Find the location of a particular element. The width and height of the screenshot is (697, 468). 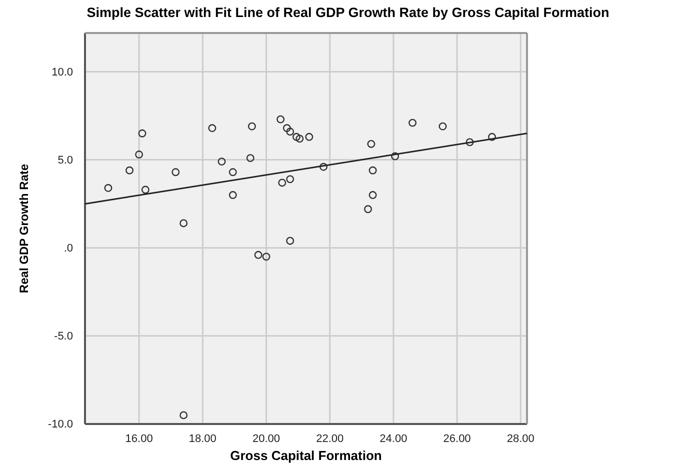

x-axis-title: Gross Capital Formation is located at coordinates (306, 455).